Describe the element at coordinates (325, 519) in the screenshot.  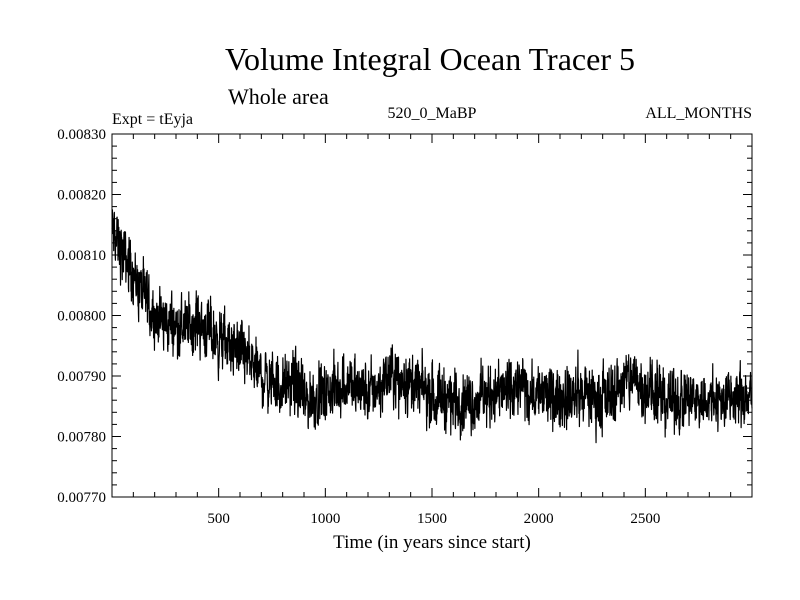
I see `x-tick-label: 1000` at that location.